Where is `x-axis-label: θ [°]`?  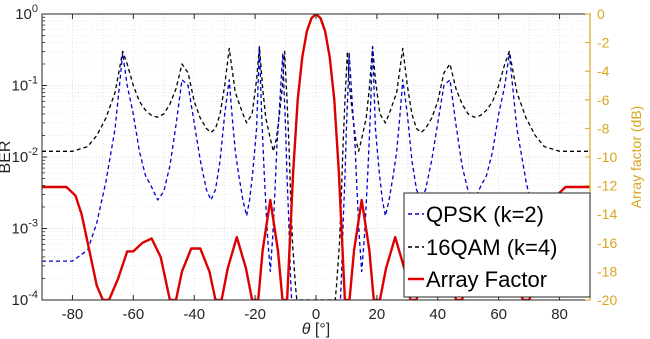 x-axis-label: θ [°] is located at coordinates (316, 329).